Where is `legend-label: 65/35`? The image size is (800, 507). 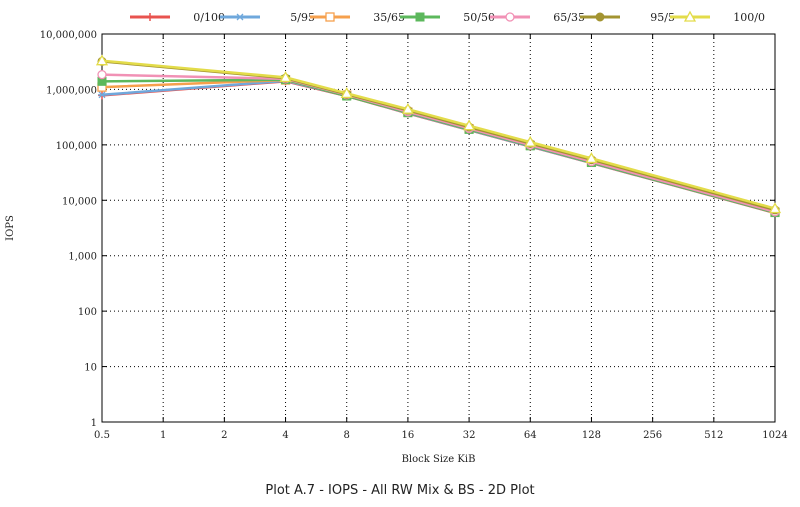
legend-label: 65/35 is located at coordinates (569, 17).